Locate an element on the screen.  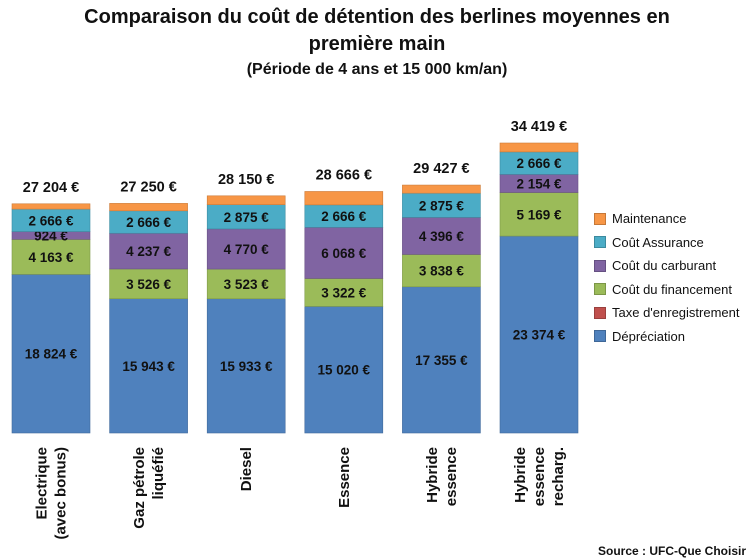
data-label-cout-du-financement: 4 163 € is located at coordinates (51, 257).